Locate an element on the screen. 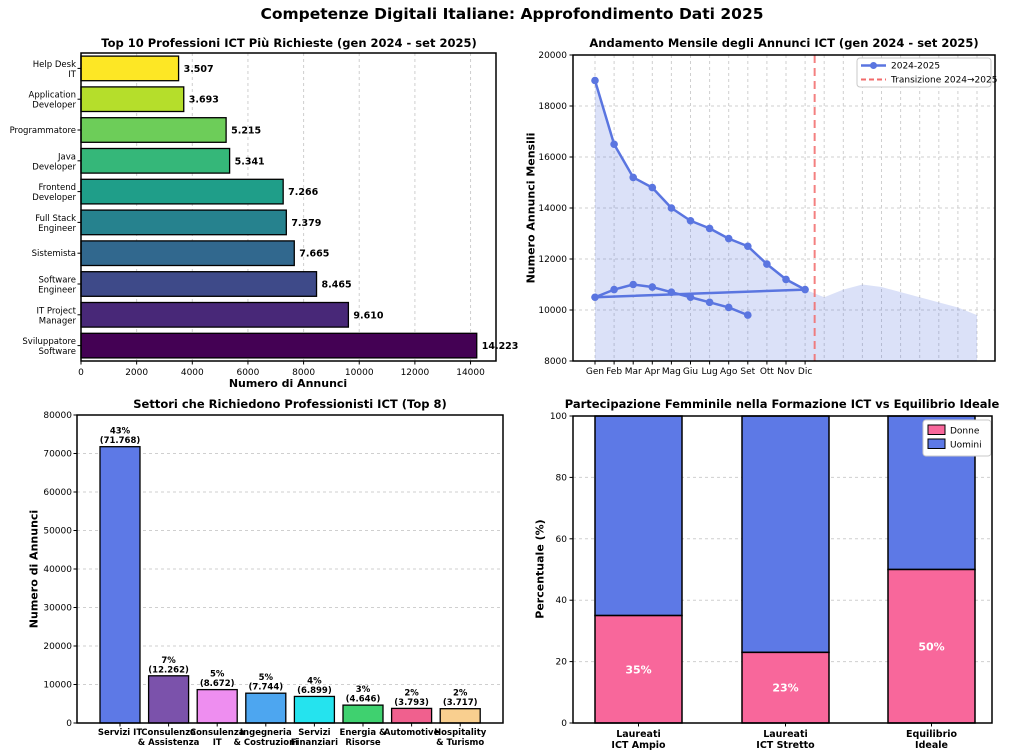 The height and width of the screenshot is (756, 1024). legend-monthly-trend: 2024-2025 Transizione 2024→2025 is located at coordinates (926, 72).